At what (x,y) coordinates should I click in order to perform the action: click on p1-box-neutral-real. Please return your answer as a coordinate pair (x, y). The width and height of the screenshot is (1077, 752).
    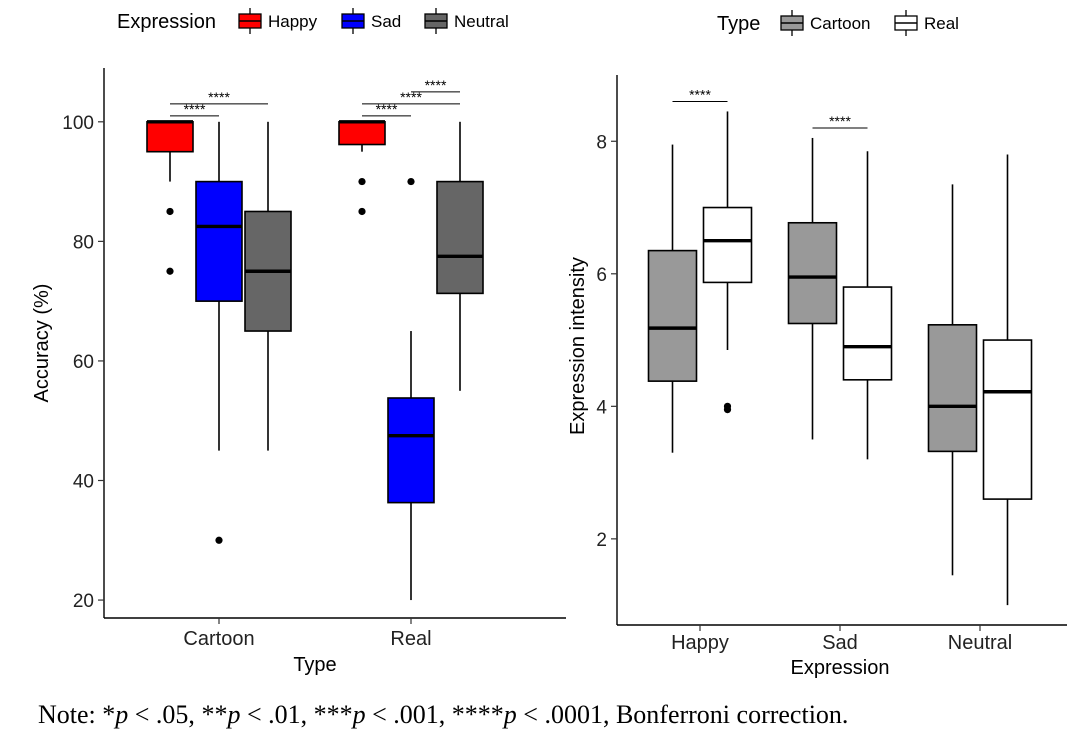
    Looking at the image, I should click on (460, 237).